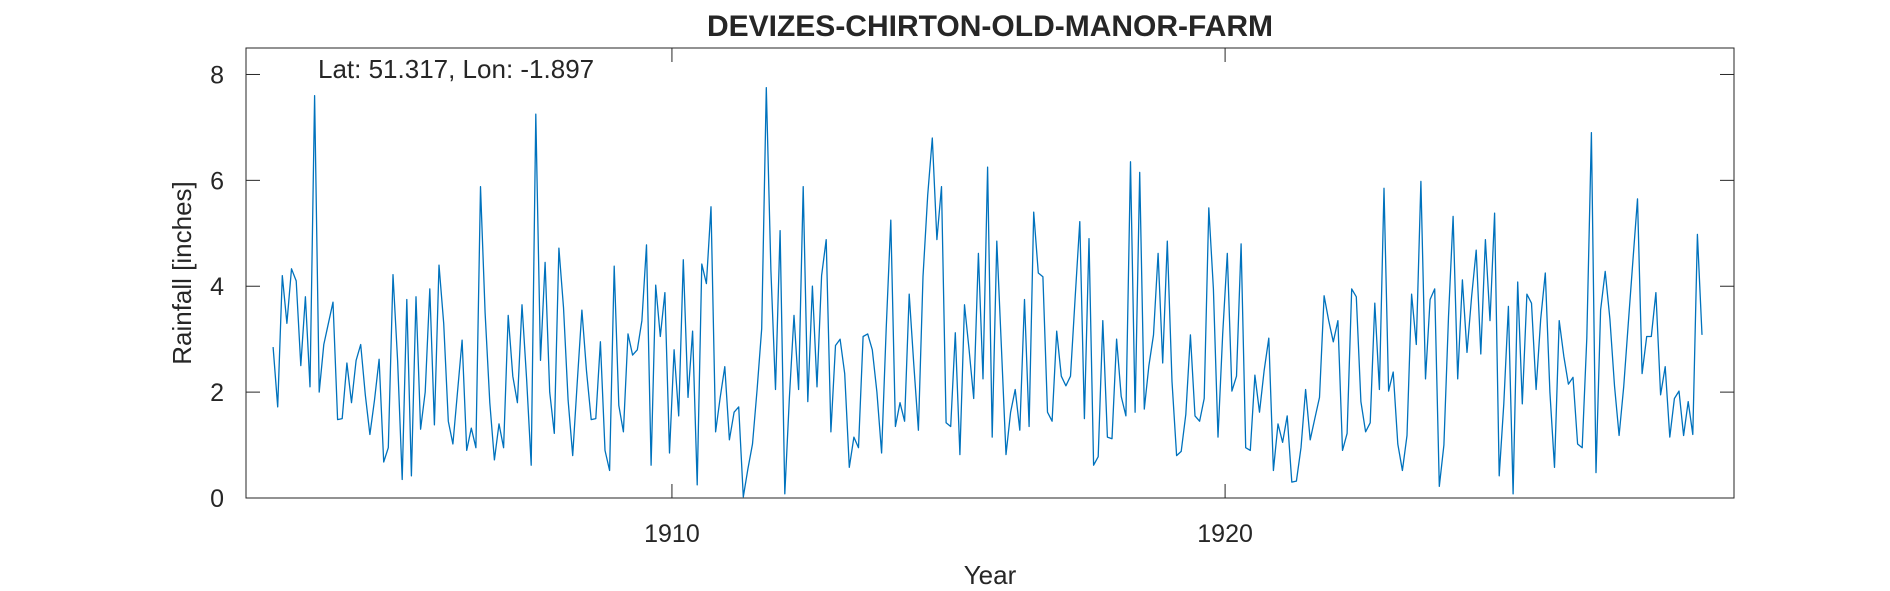  Describe the element at coordinates (217, 75) in the screenshot. I see `y-tick-label: 8` at that location.